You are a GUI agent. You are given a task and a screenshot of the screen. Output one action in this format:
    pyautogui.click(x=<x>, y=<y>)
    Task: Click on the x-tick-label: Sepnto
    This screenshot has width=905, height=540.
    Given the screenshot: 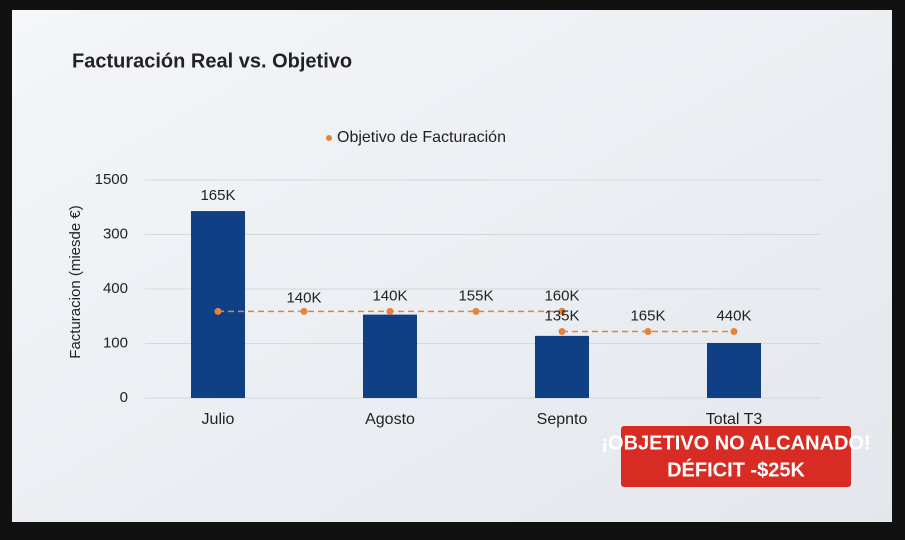 What is the action you would take?
    pyautogui.click(x=562, y=419)
    